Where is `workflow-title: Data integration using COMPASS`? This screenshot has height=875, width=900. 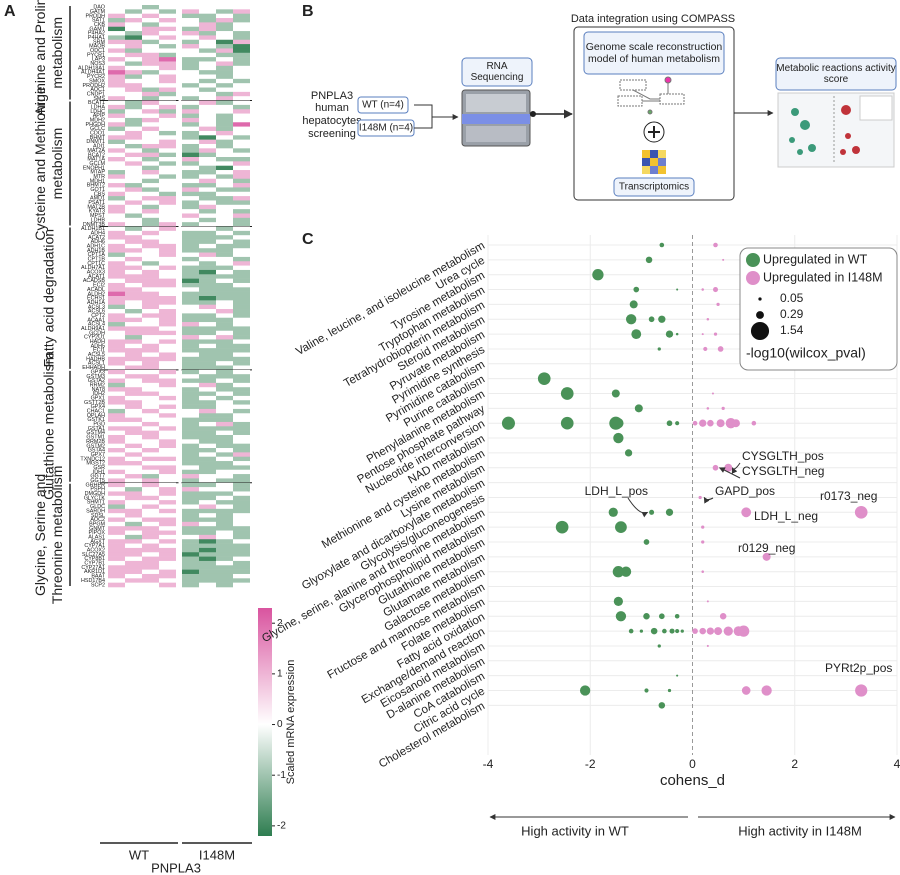
workflow-title: Data integration using COMPASS is located at coordinates (653, 19).